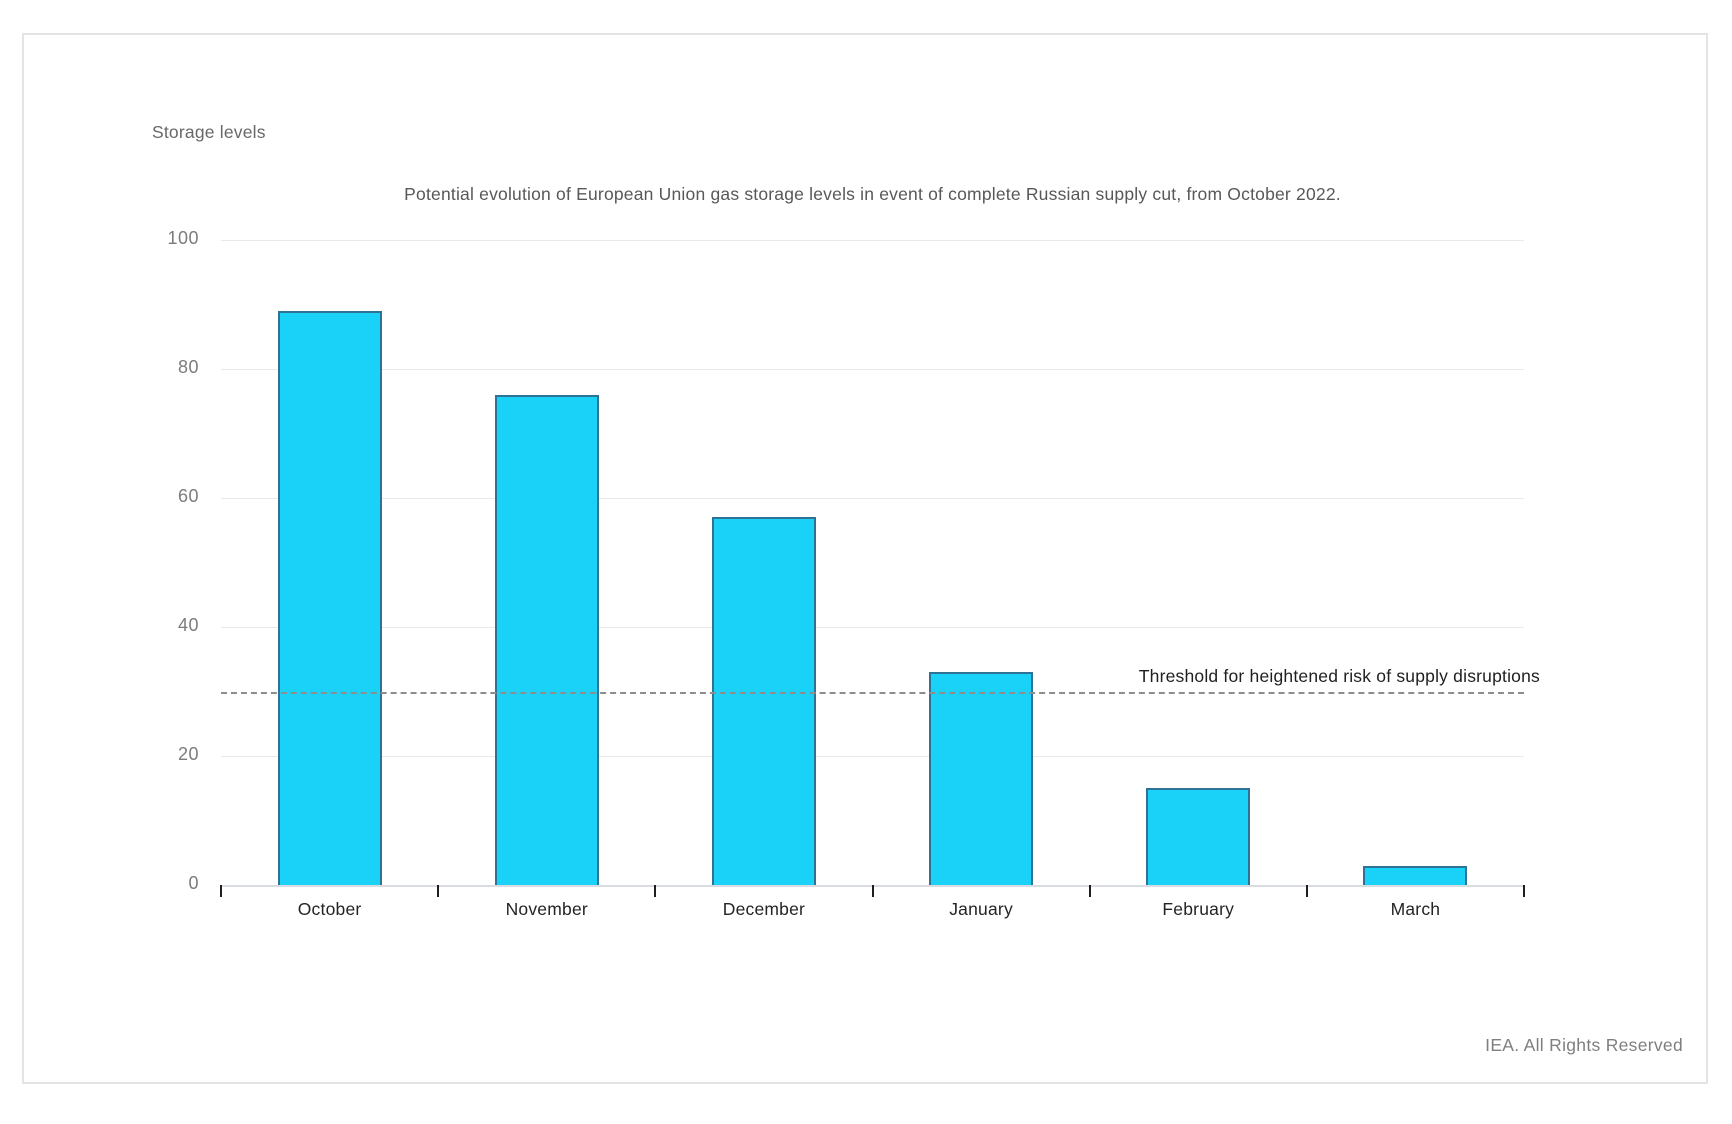 The height and width of the screenshot is (1124, 1732). Describe the element at coordinates (1584, 1045) in the screenshot. I see `copyright-footer: IEA. All Rights Reserved` at that location.